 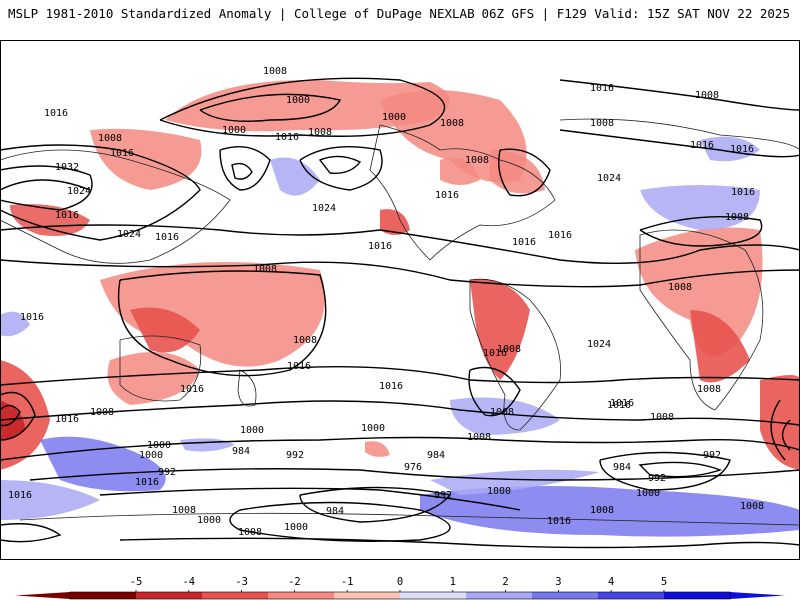 I want to click on colorbar-swatches, so click(x=400, y=595).